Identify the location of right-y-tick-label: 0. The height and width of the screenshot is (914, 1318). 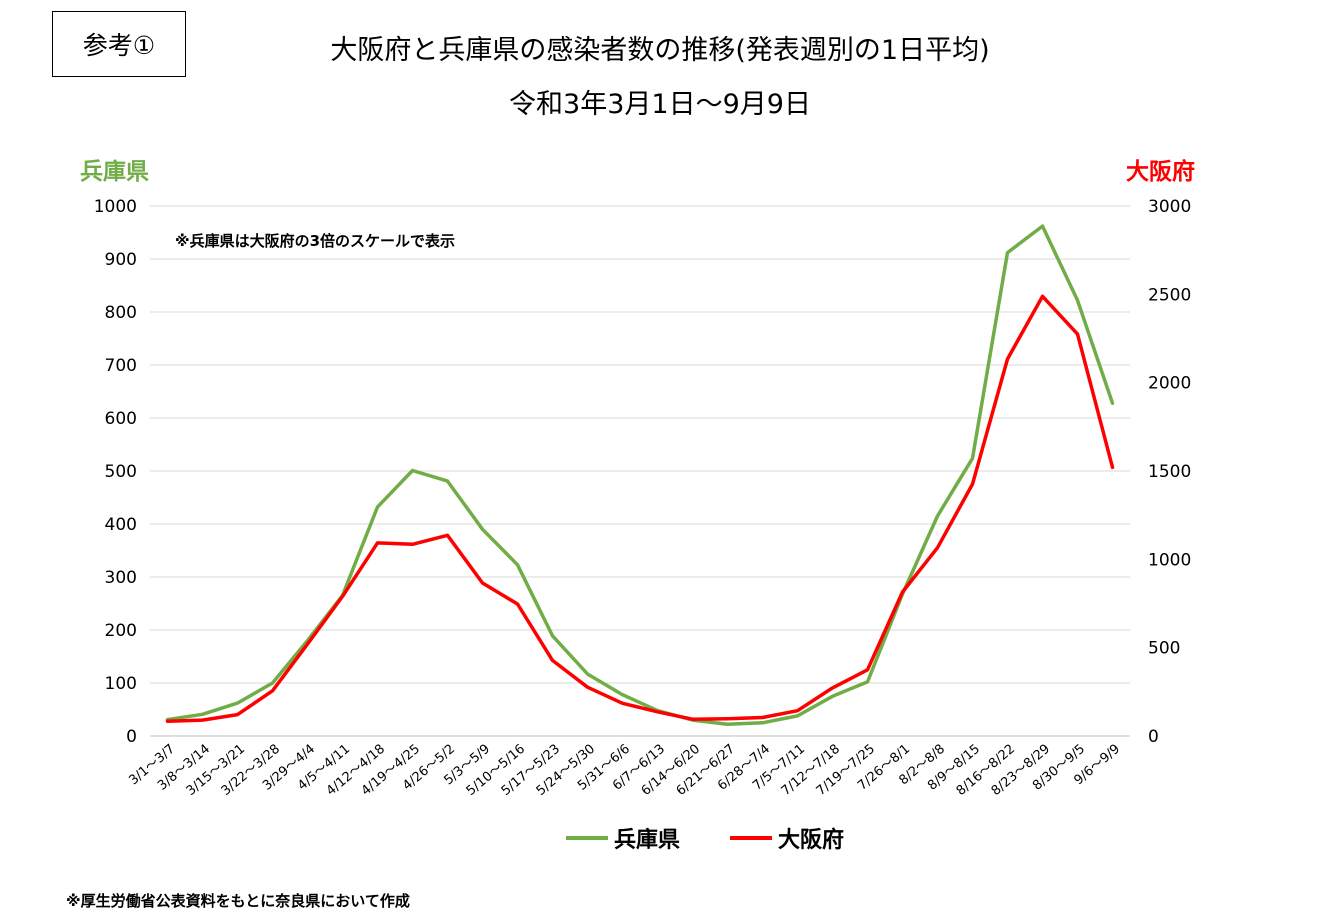
(1153, 737).